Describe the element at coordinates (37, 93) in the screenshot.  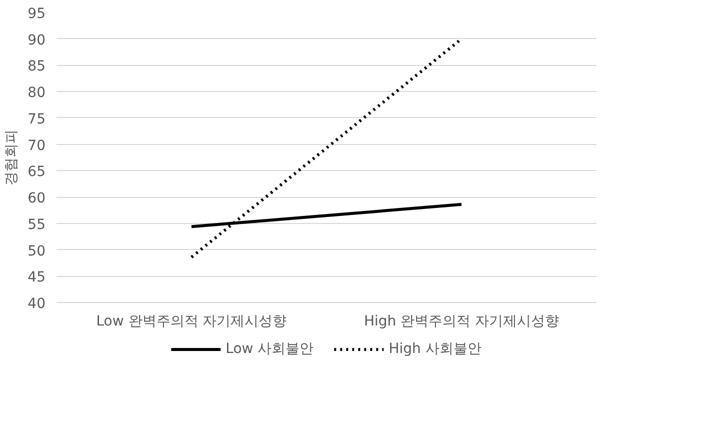
I see `y-tick-label: 80` at that location.